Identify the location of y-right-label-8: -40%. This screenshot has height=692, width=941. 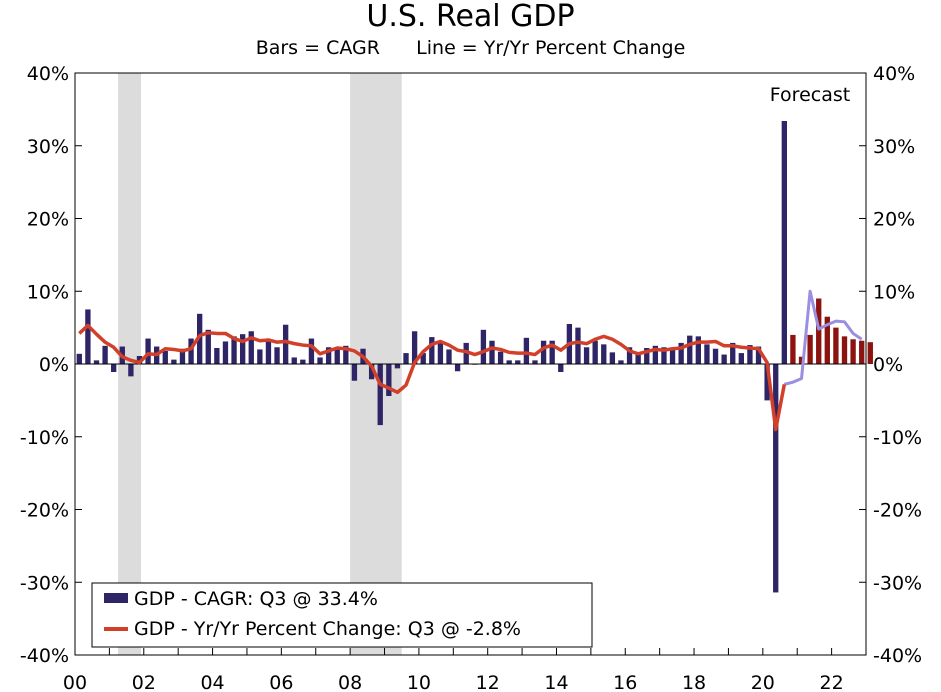
(897, 656).